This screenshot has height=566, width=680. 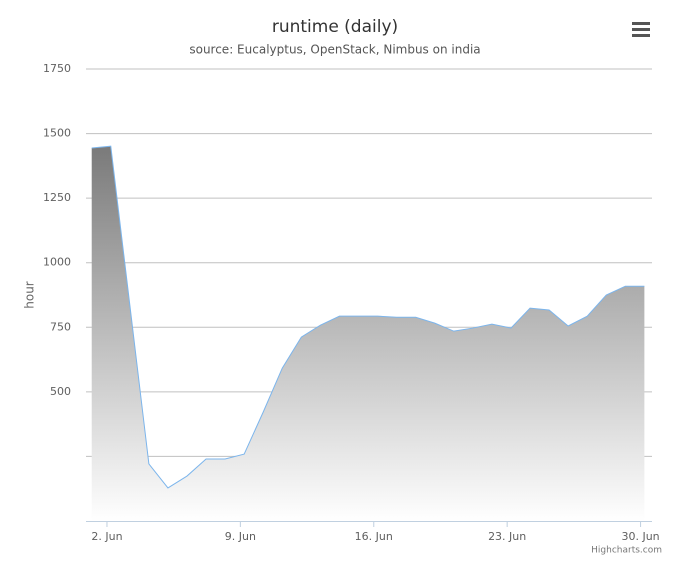 I want to click on x-tick-label: 9. Jun, so click(x=240, y=536).